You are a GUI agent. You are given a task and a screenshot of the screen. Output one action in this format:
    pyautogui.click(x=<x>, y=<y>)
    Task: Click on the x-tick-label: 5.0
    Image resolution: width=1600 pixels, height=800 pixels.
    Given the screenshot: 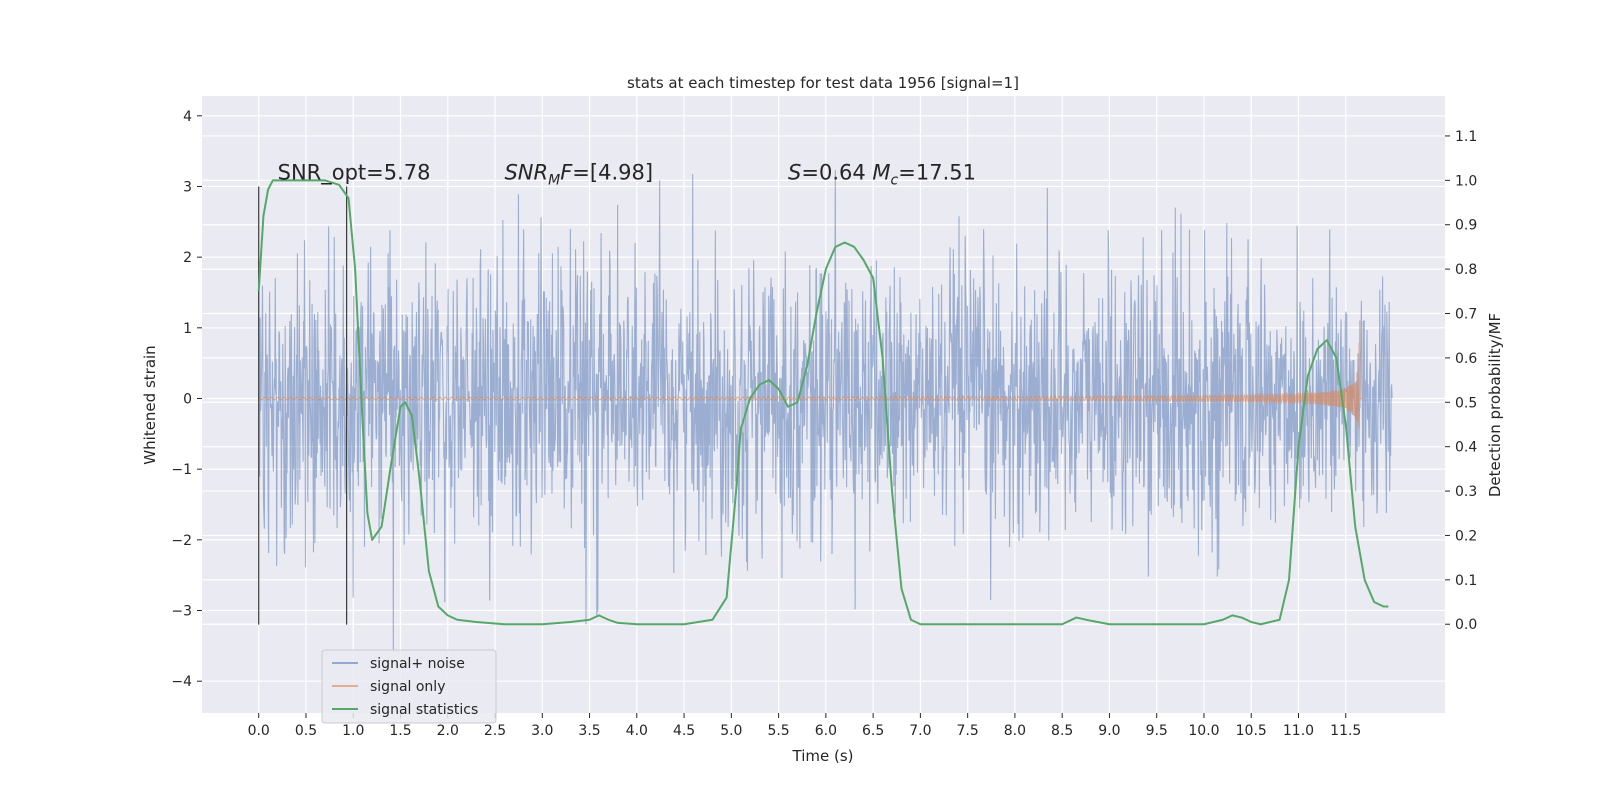 What is the action you would take?
    pyautogui.click(x=731, y=731)
    